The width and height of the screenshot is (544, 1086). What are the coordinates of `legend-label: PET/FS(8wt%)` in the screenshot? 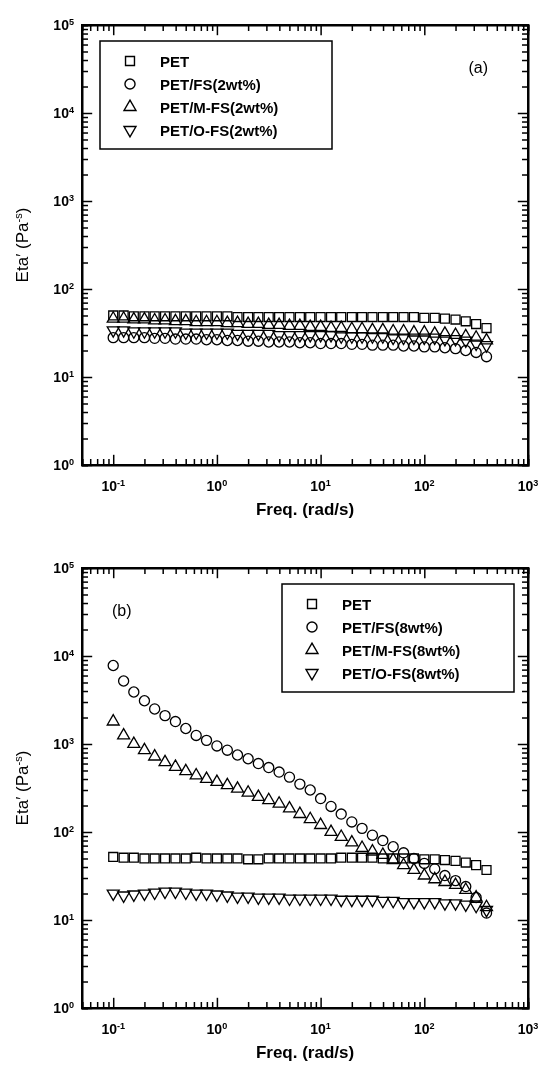 It's located at (392, 627).